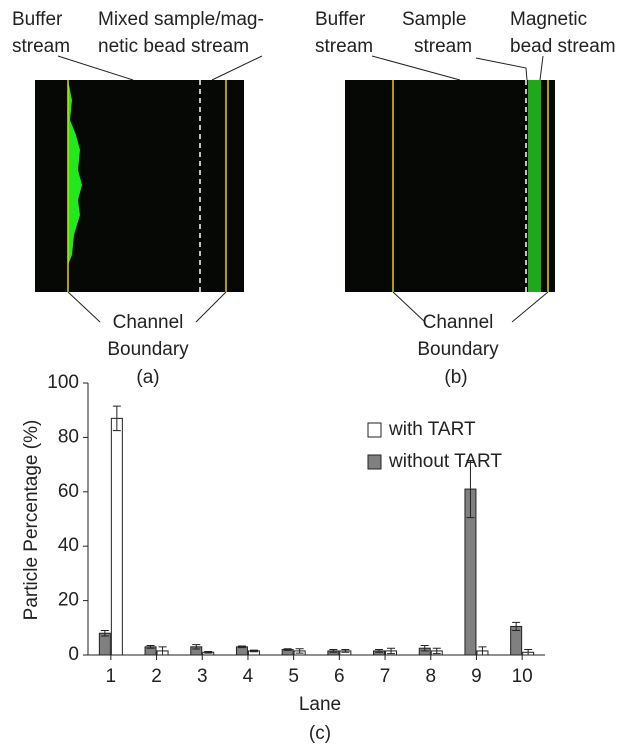  What do you see at coordinates (476, 676) in the screenshot?
I see `x-tick-label: 9` at bounding box center [476, 676].